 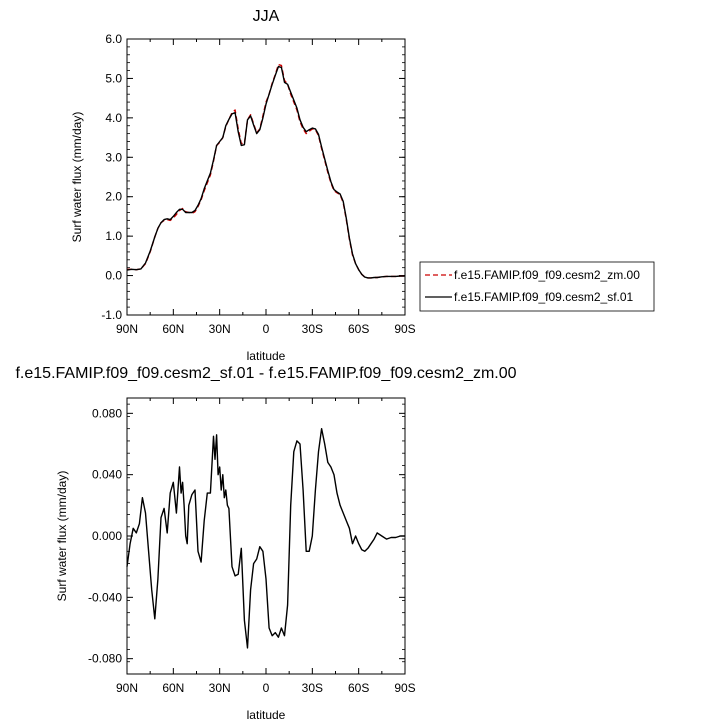 I want to click on legend-box, so click(x=537, y=286).